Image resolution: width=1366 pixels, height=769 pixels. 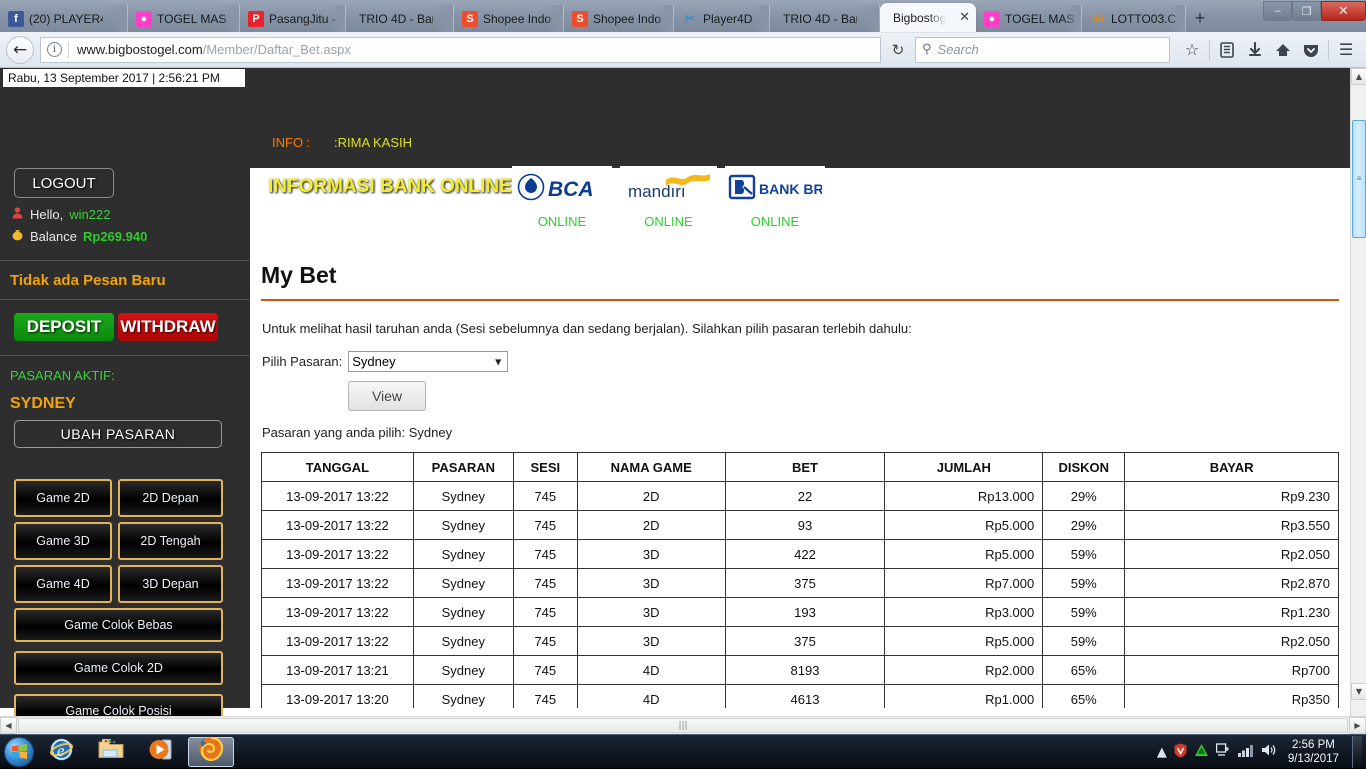 What do you see at coordinates (1084, 496) in the screenshot?
I see `table-cell: 29%` at bounding box center [1084, 496].